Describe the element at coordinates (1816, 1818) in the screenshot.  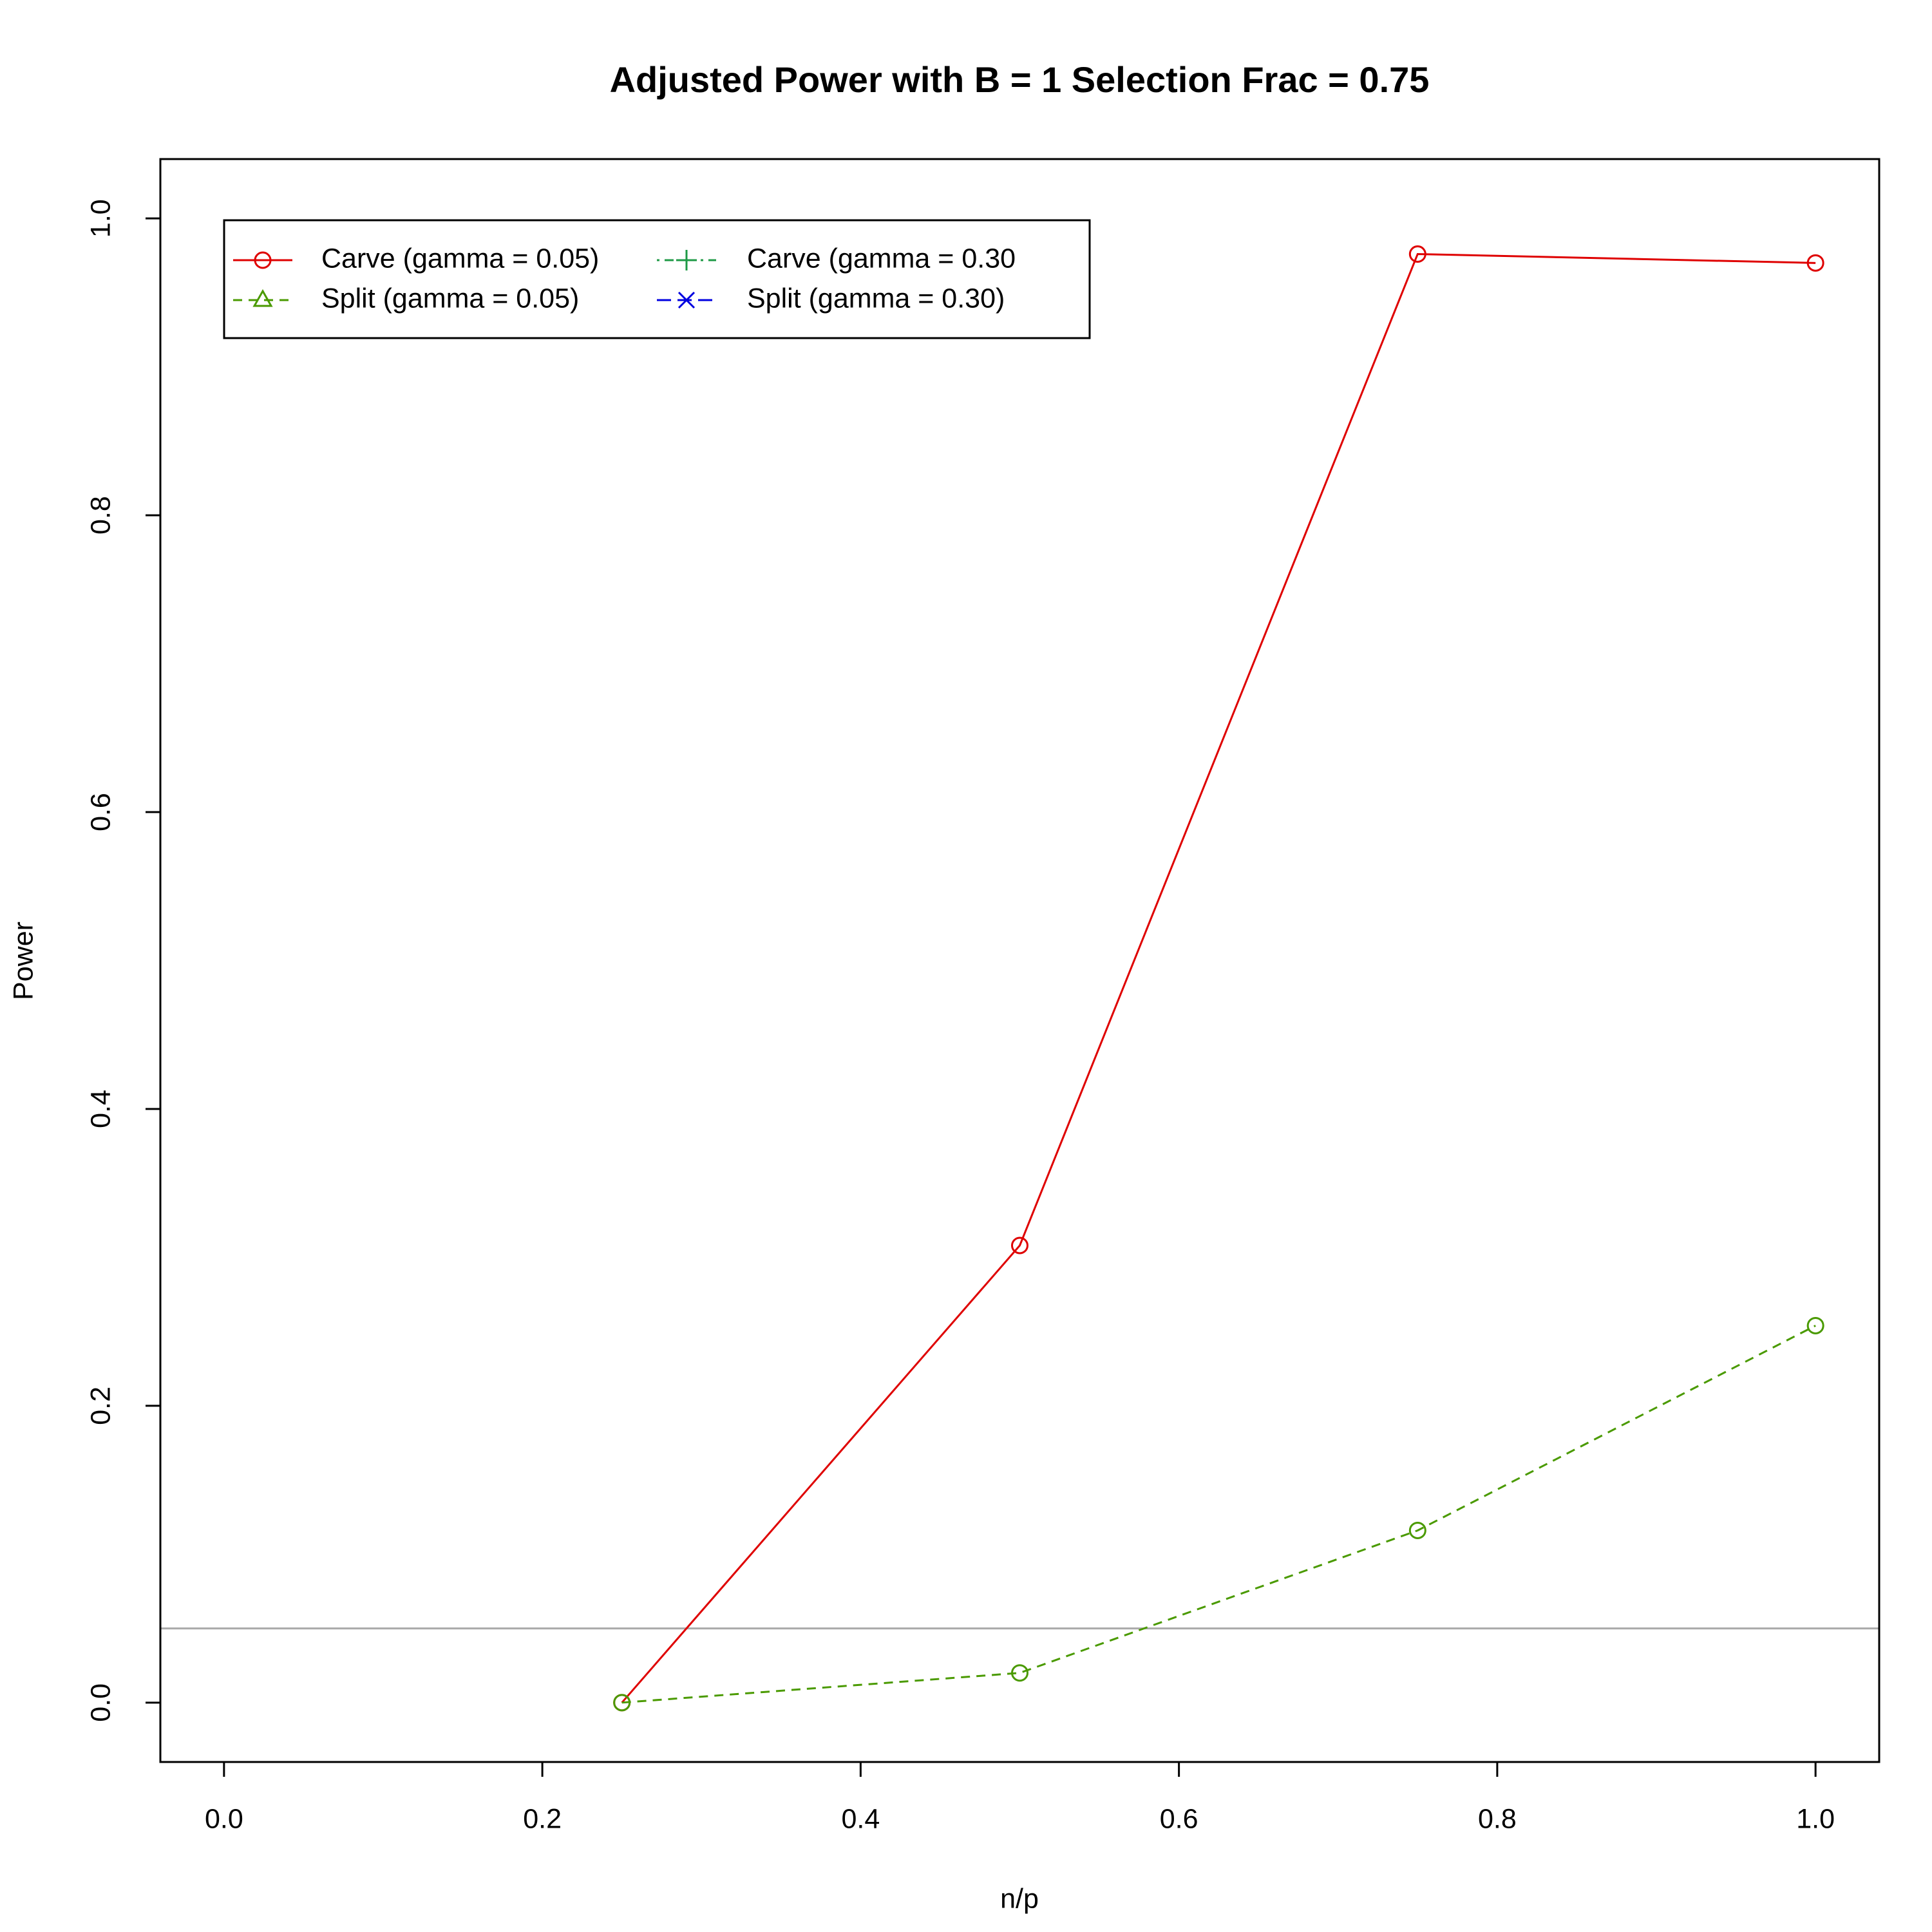
I see `x-tick-label: 1.0` at that location.